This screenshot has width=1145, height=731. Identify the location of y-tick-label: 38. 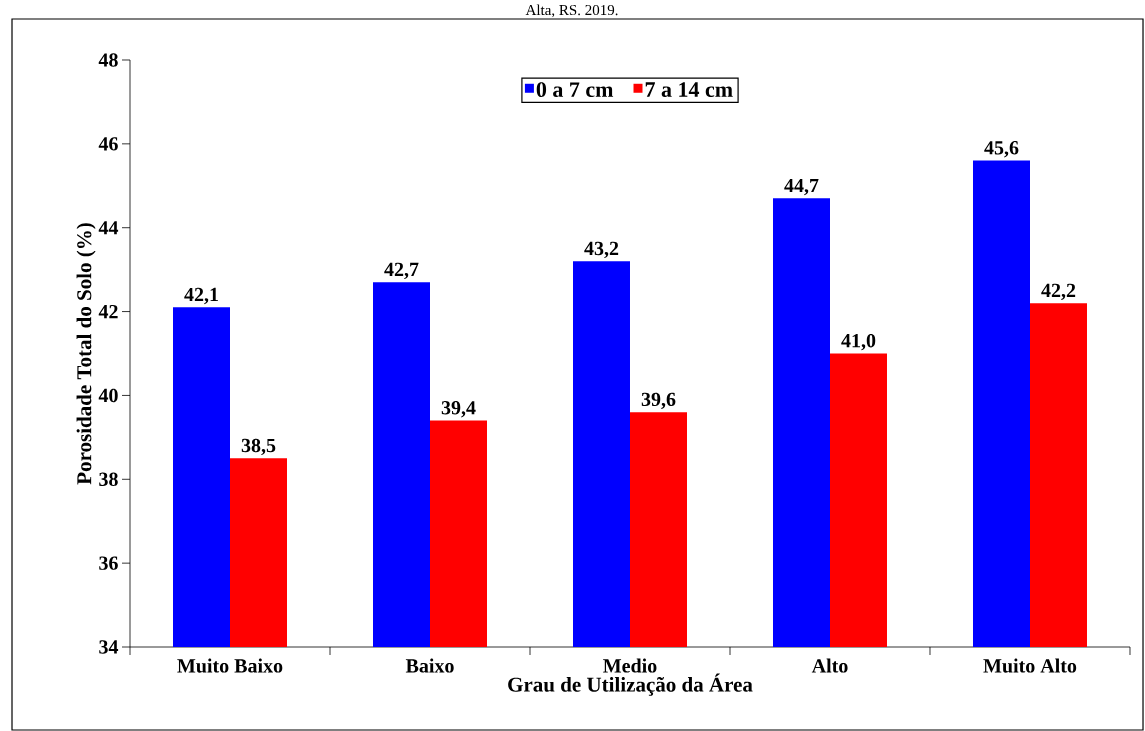
(108, 479).